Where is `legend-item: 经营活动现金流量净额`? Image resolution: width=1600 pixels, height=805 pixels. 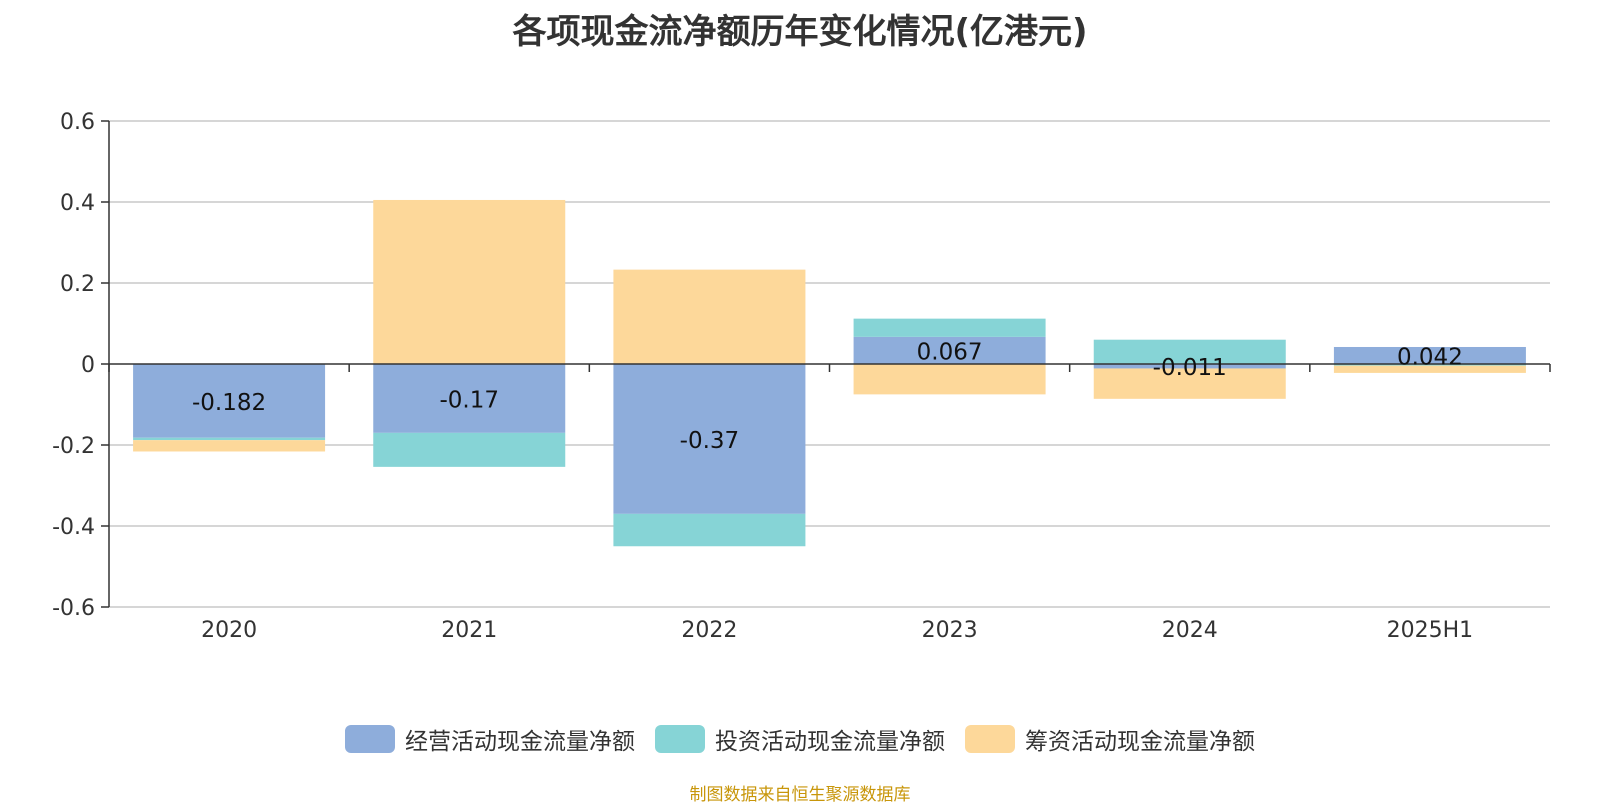 legend-item: 经营活动现金流量净额 is located at coordinates (490, 739).